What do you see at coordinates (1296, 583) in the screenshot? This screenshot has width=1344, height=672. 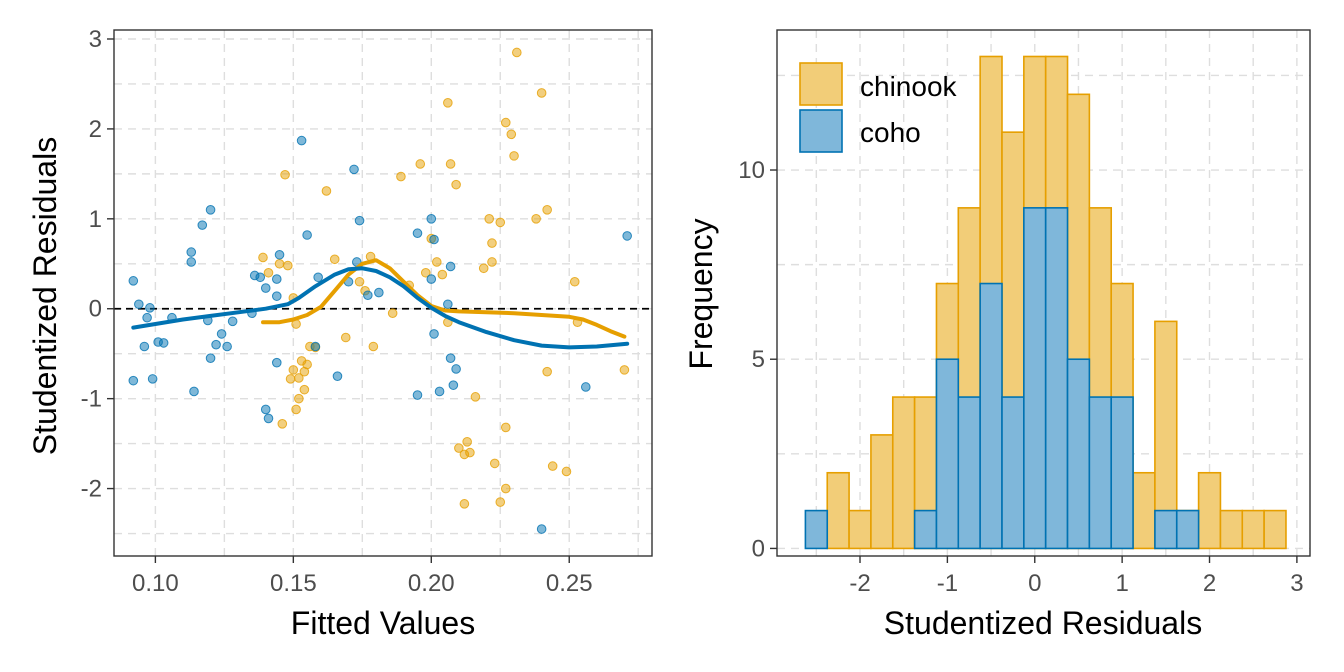 I see `histogram-x-tick-label: 3` at bounding box center [1296, 583].